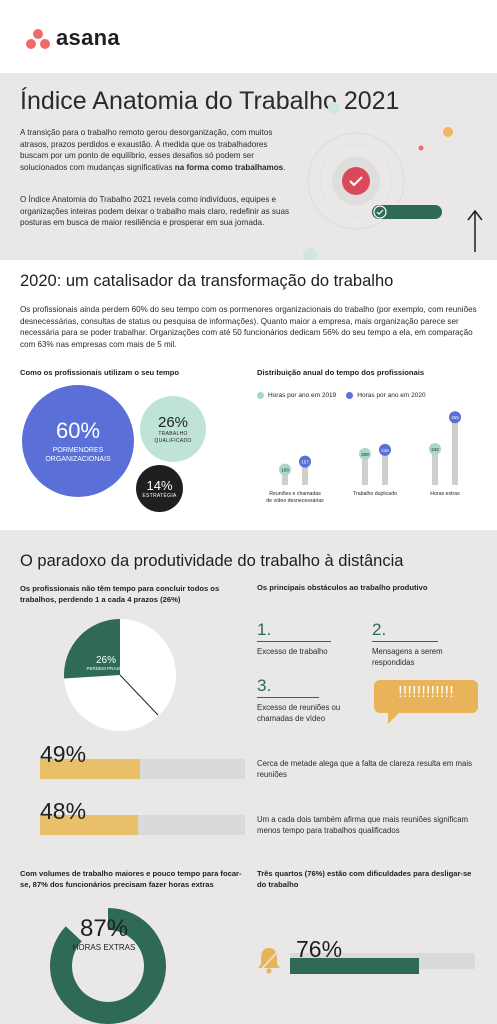  Describe the element at coordinates (288, 687) in the screenshot. I see `obstacle-3-number: 3.` at that location.